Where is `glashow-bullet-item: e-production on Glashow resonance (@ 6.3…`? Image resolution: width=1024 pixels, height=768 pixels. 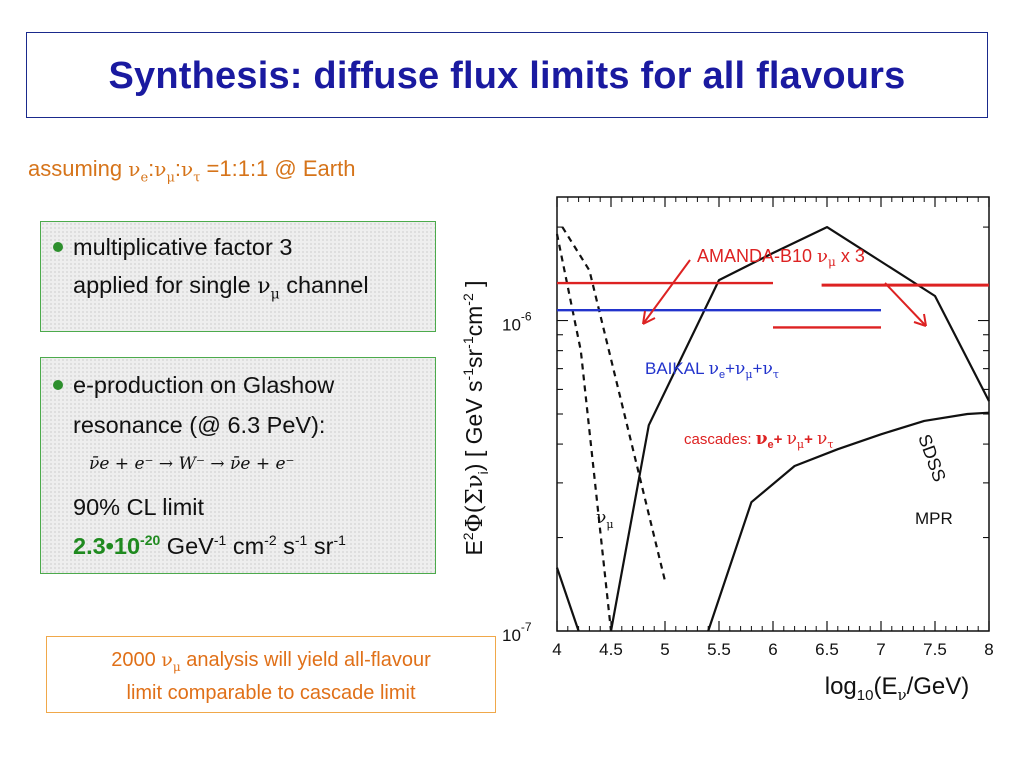
glashow-bullet-item: e-production on Glashow resonance (@ 6.3… is located at coordinates (238, 467).